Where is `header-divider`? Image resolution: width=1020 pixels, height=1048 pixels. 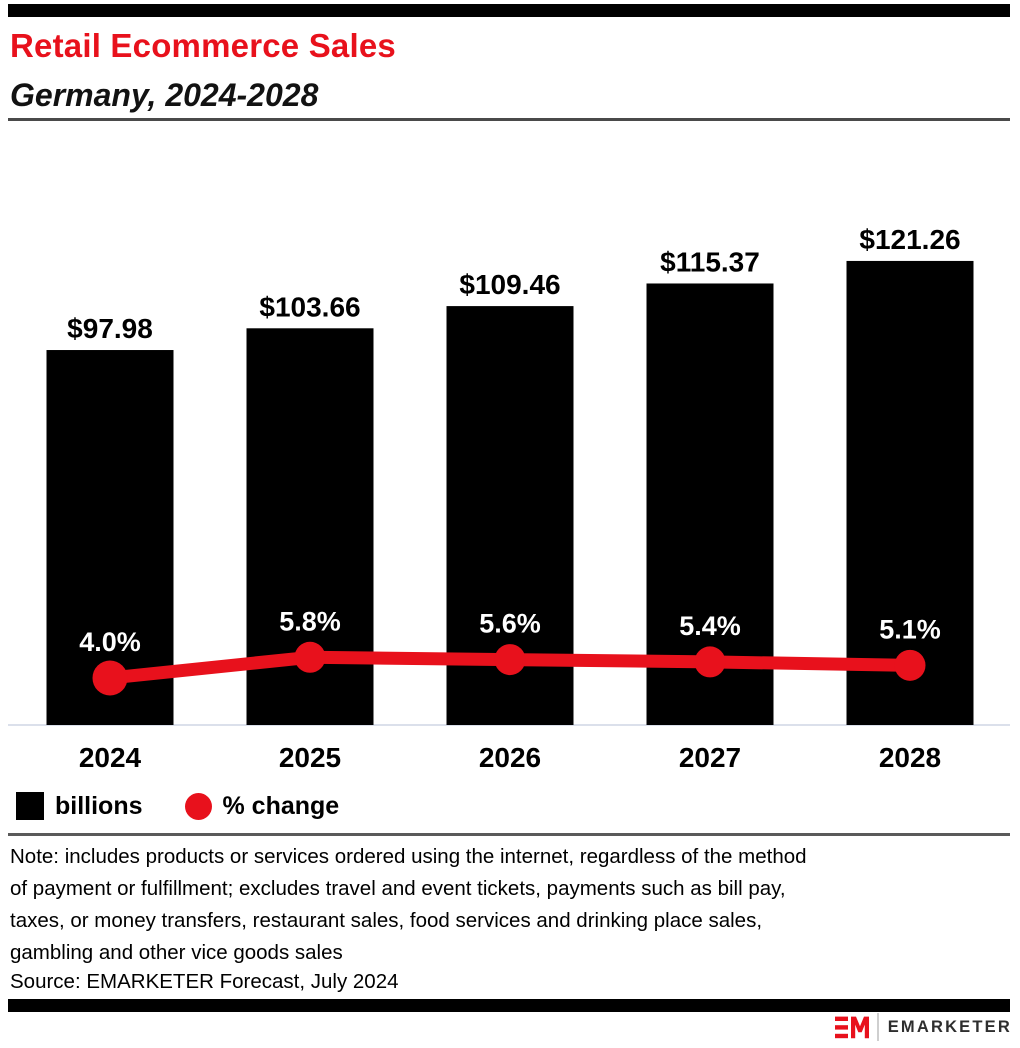
header-divider is located at coordinates (509, 119).